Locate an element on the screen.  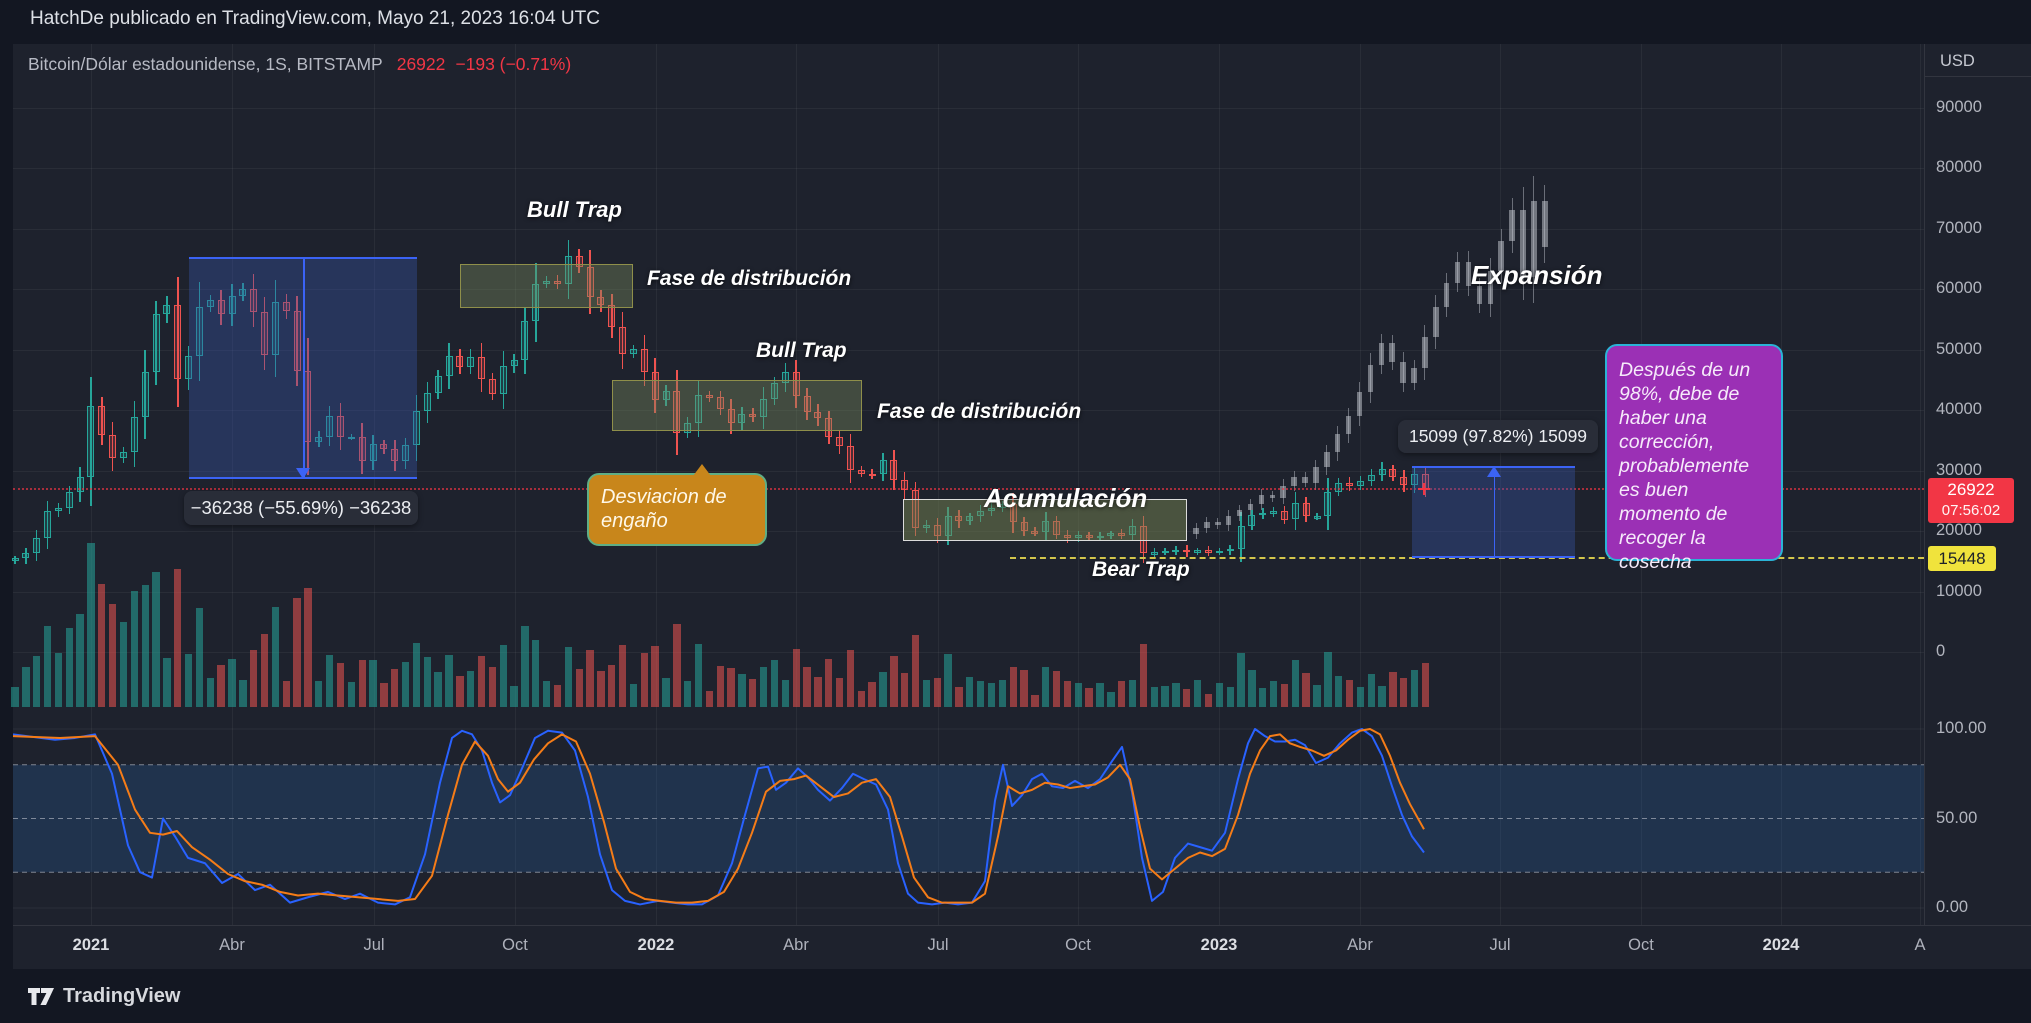
tradingview-brand-text: TradingView is located at coordinates (122, 996).